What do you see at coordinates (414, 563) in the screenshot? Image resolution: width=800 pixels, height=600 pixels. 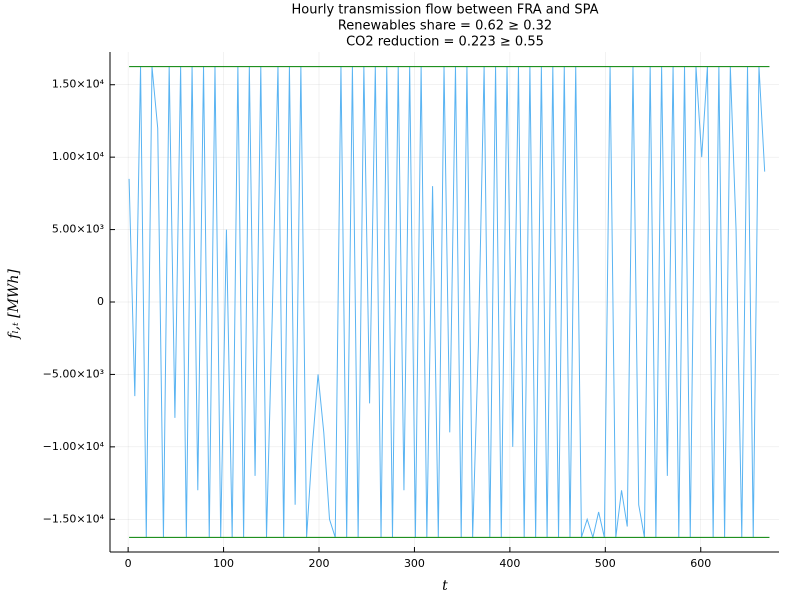 I see `x-tick-label: 300` at bounding box center [414, 563].